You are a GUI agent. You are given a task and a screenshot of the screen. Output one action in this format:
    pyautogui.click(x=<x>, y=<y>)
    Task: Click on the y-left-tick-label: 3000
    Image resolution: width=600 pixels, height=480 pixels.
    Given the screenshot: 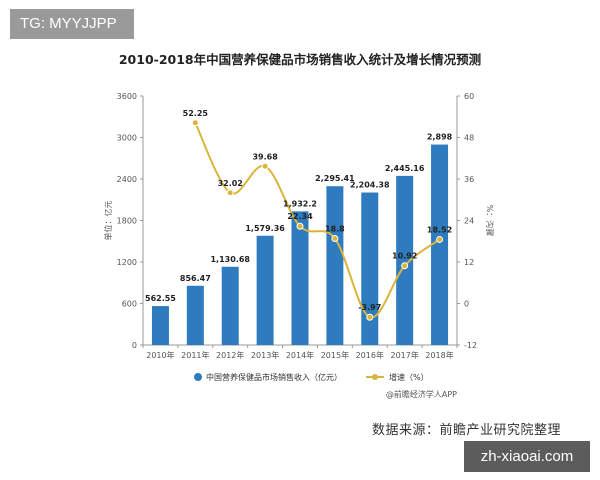 What is the action you would take?
    pyautogui.click(x=127, y=138)
    